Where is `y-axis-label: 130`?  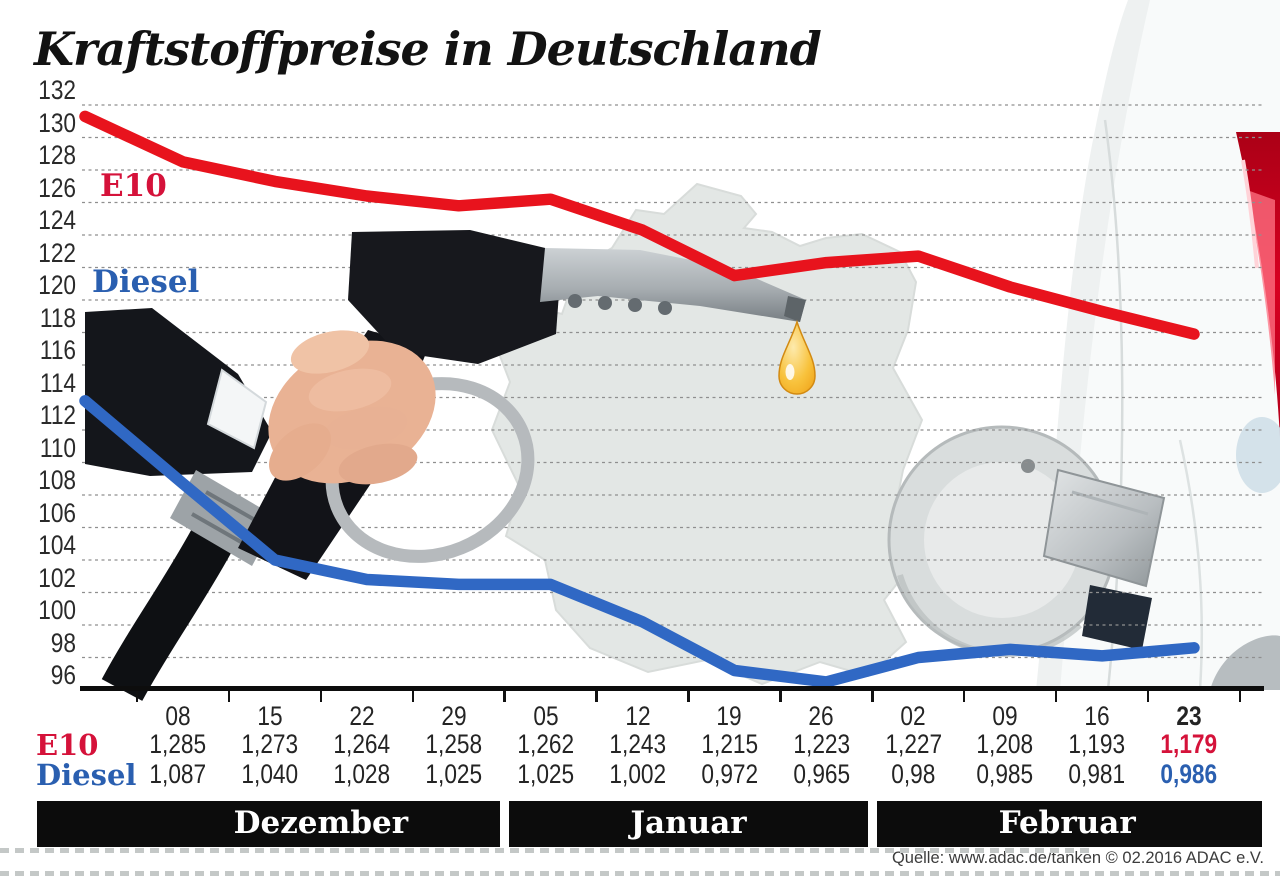
y-axis-label: 130 is located at coordinates (57, 122).